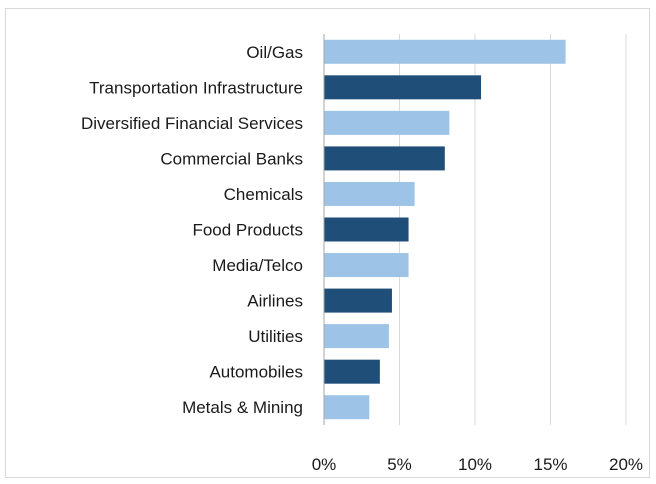  What do you see at coordinates (256, 372) in the screenshot?
I see `category-label: Automobiles` at bounding box center [256, 372].